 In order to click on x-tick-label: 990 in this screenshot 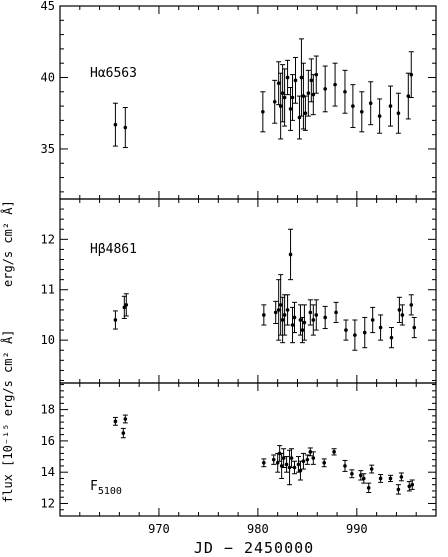, I will do `click(357, 529)`.